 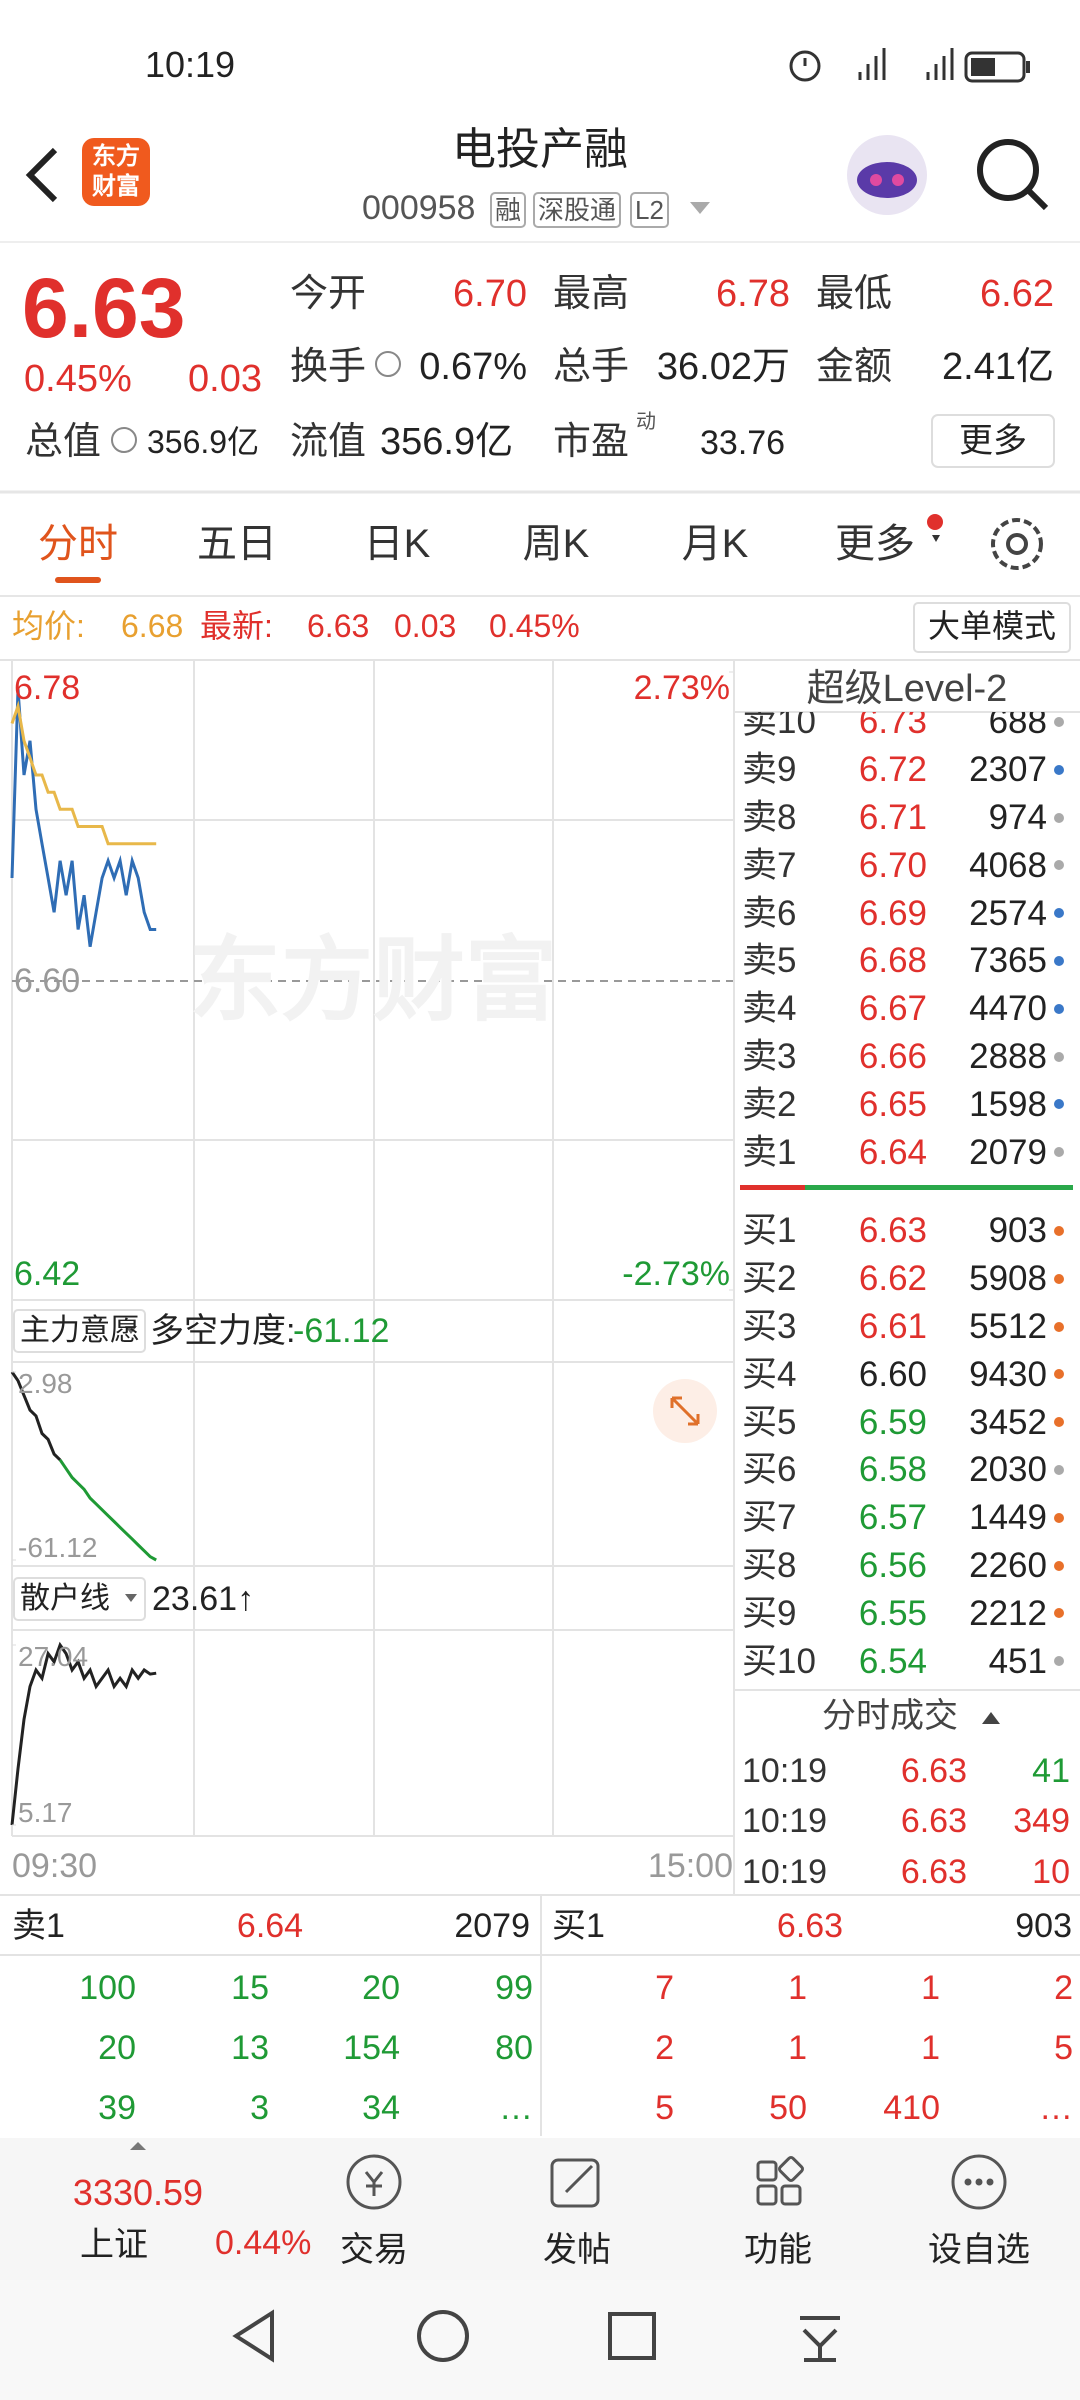 I want to click on nav-item: 功能, so click(x=778, y=2249).